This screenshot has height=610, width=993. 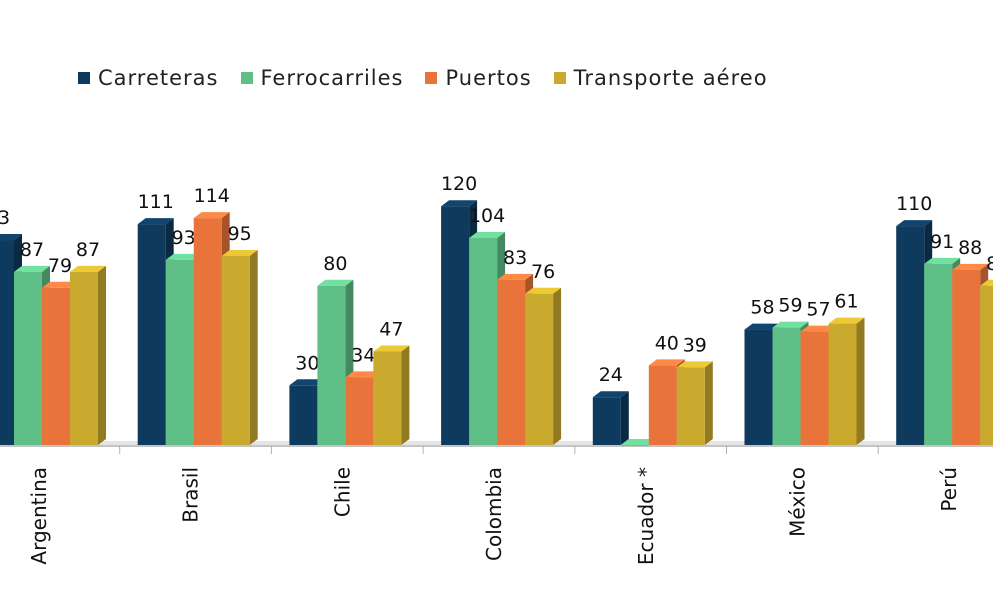 What do you see at coordinates (695, 345) in the screenshot?
I see `data-label: 39` at bounding box center [695, 345].